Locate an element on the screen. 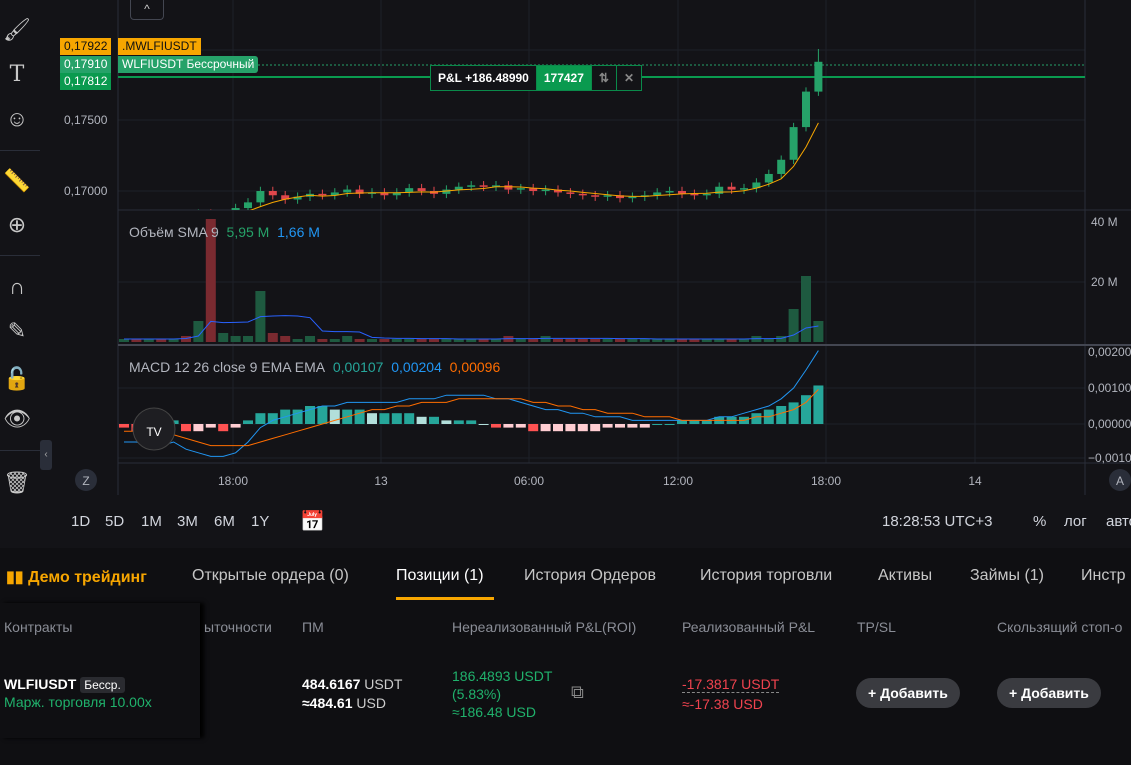 This screenshot has height=765, width=1131. lock-draw-icon: ✎ is located at coordinates (17, 330).